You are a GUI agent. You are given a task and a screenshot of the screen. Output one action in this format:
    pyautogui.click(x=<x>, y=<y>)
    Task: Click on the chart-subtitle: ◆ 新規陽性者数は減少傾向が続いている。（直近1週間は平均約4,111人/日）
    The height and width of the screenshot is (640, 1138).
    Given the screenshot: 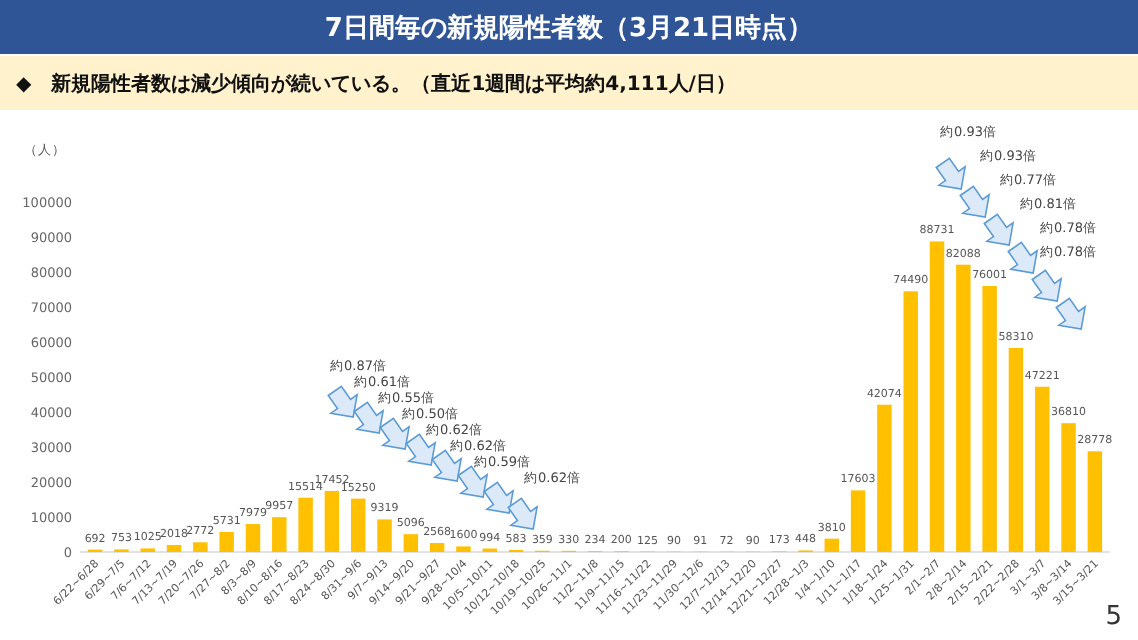 What is the action you would take?
    pyautogui.click(x=376, y=84)
    